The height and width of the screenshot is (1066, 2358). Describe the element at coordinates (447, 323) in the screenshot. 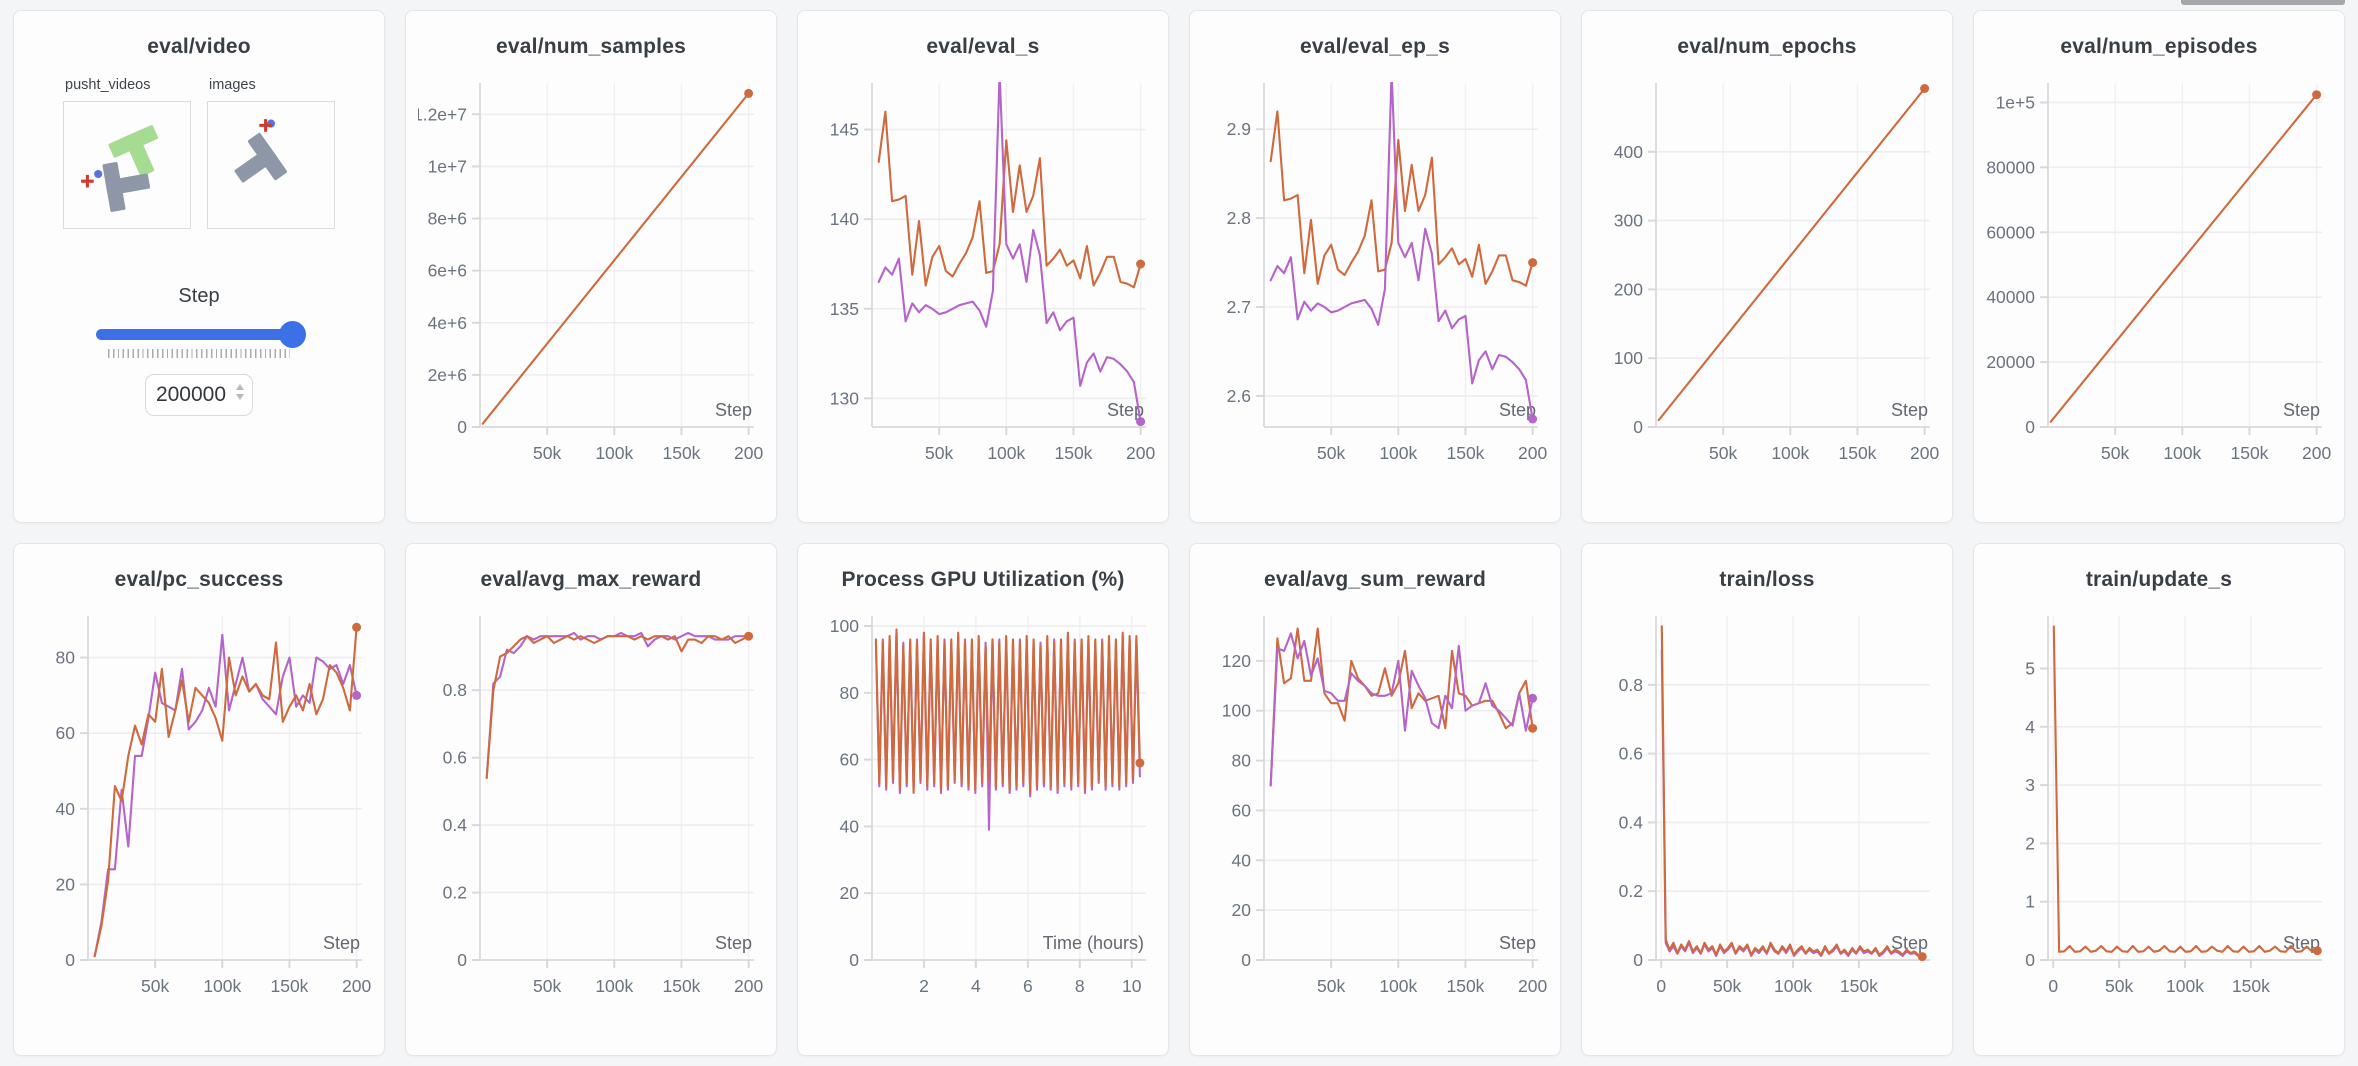

I see `svg-text: 4e+6` at that location.